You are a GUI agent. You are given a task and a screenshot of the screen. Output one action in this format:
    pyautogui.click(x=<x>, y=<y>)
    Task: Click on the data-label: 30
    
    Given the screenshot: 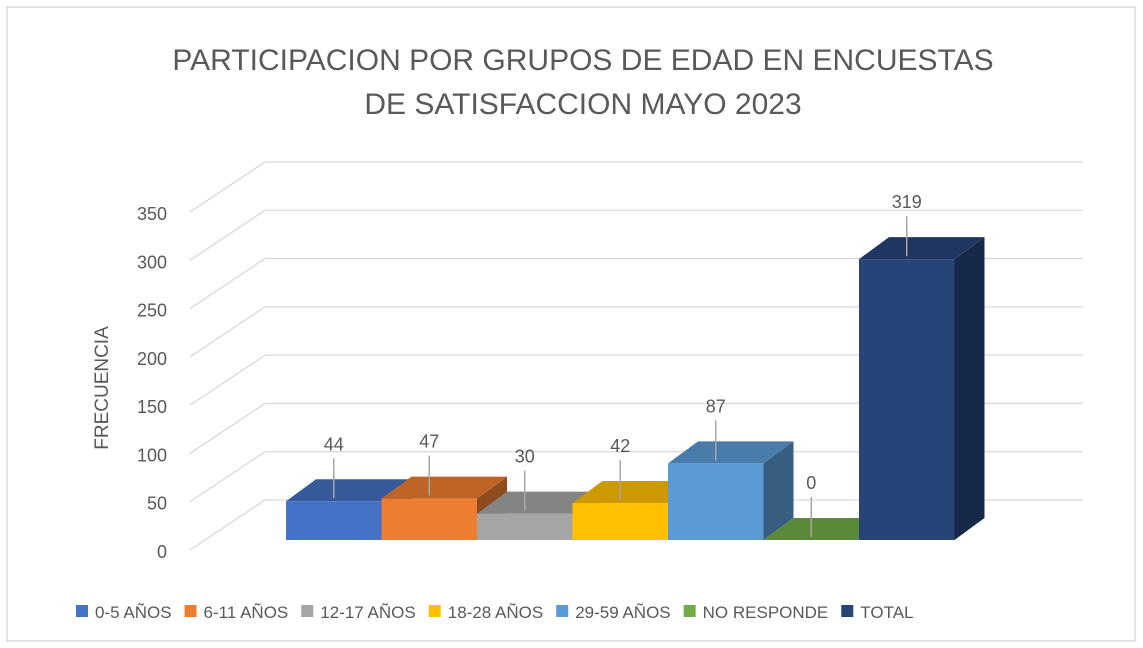 What is the action you would take?
    pyautogui.click(x=525, y=457)
    